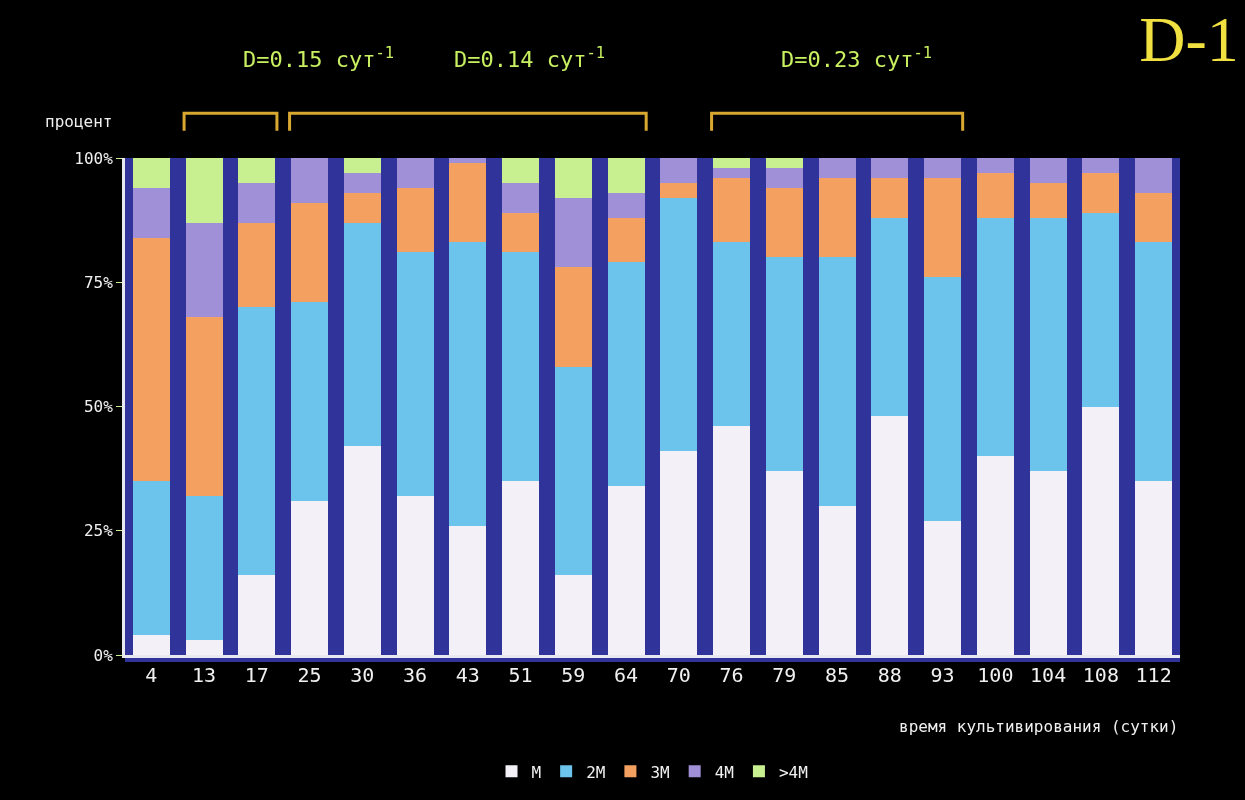 This screenshot has width=1245, height=800. Describe the element at coordinates (1153, 675) in the screenshot. I see `x-tick-label: 112` at that location.